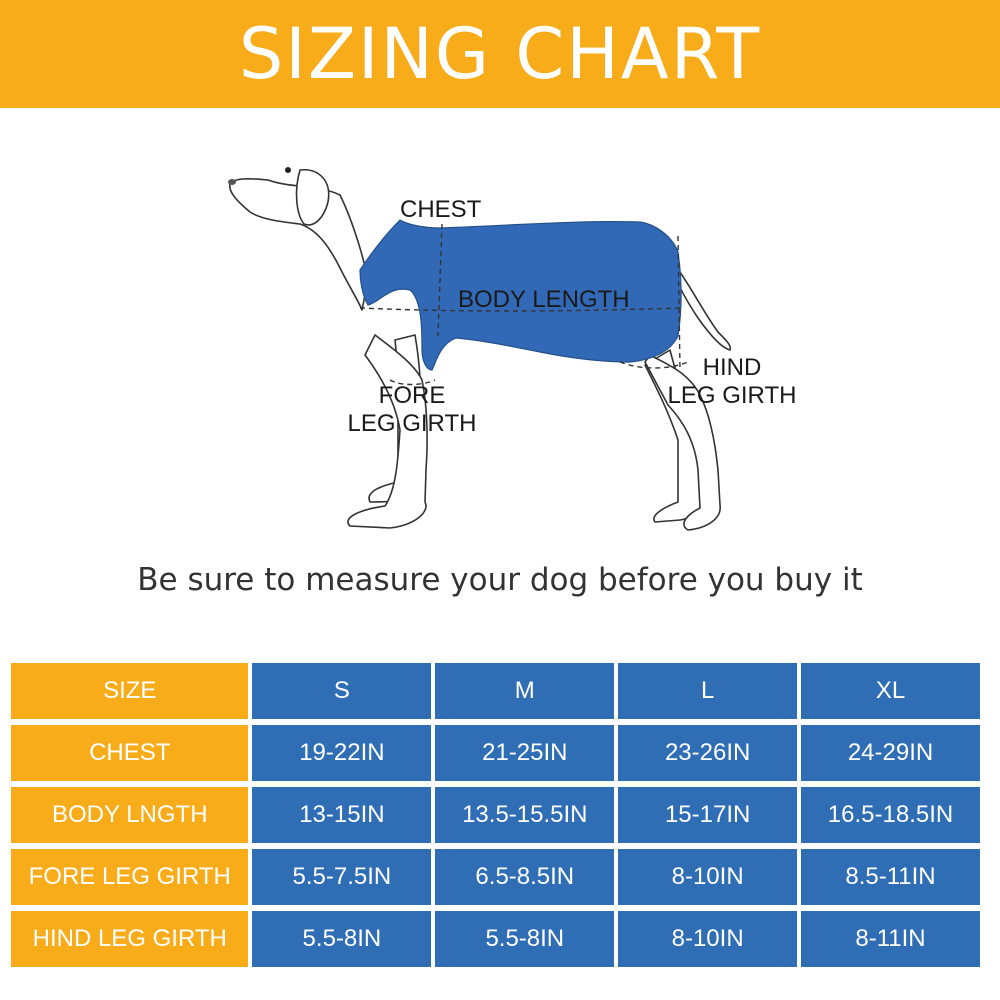 The width and height of the screenshot is (1000, 1000). Describe the element at coordinates (708, 753) in the screenshot. I see `table-cell: 23-26IN` at that location.